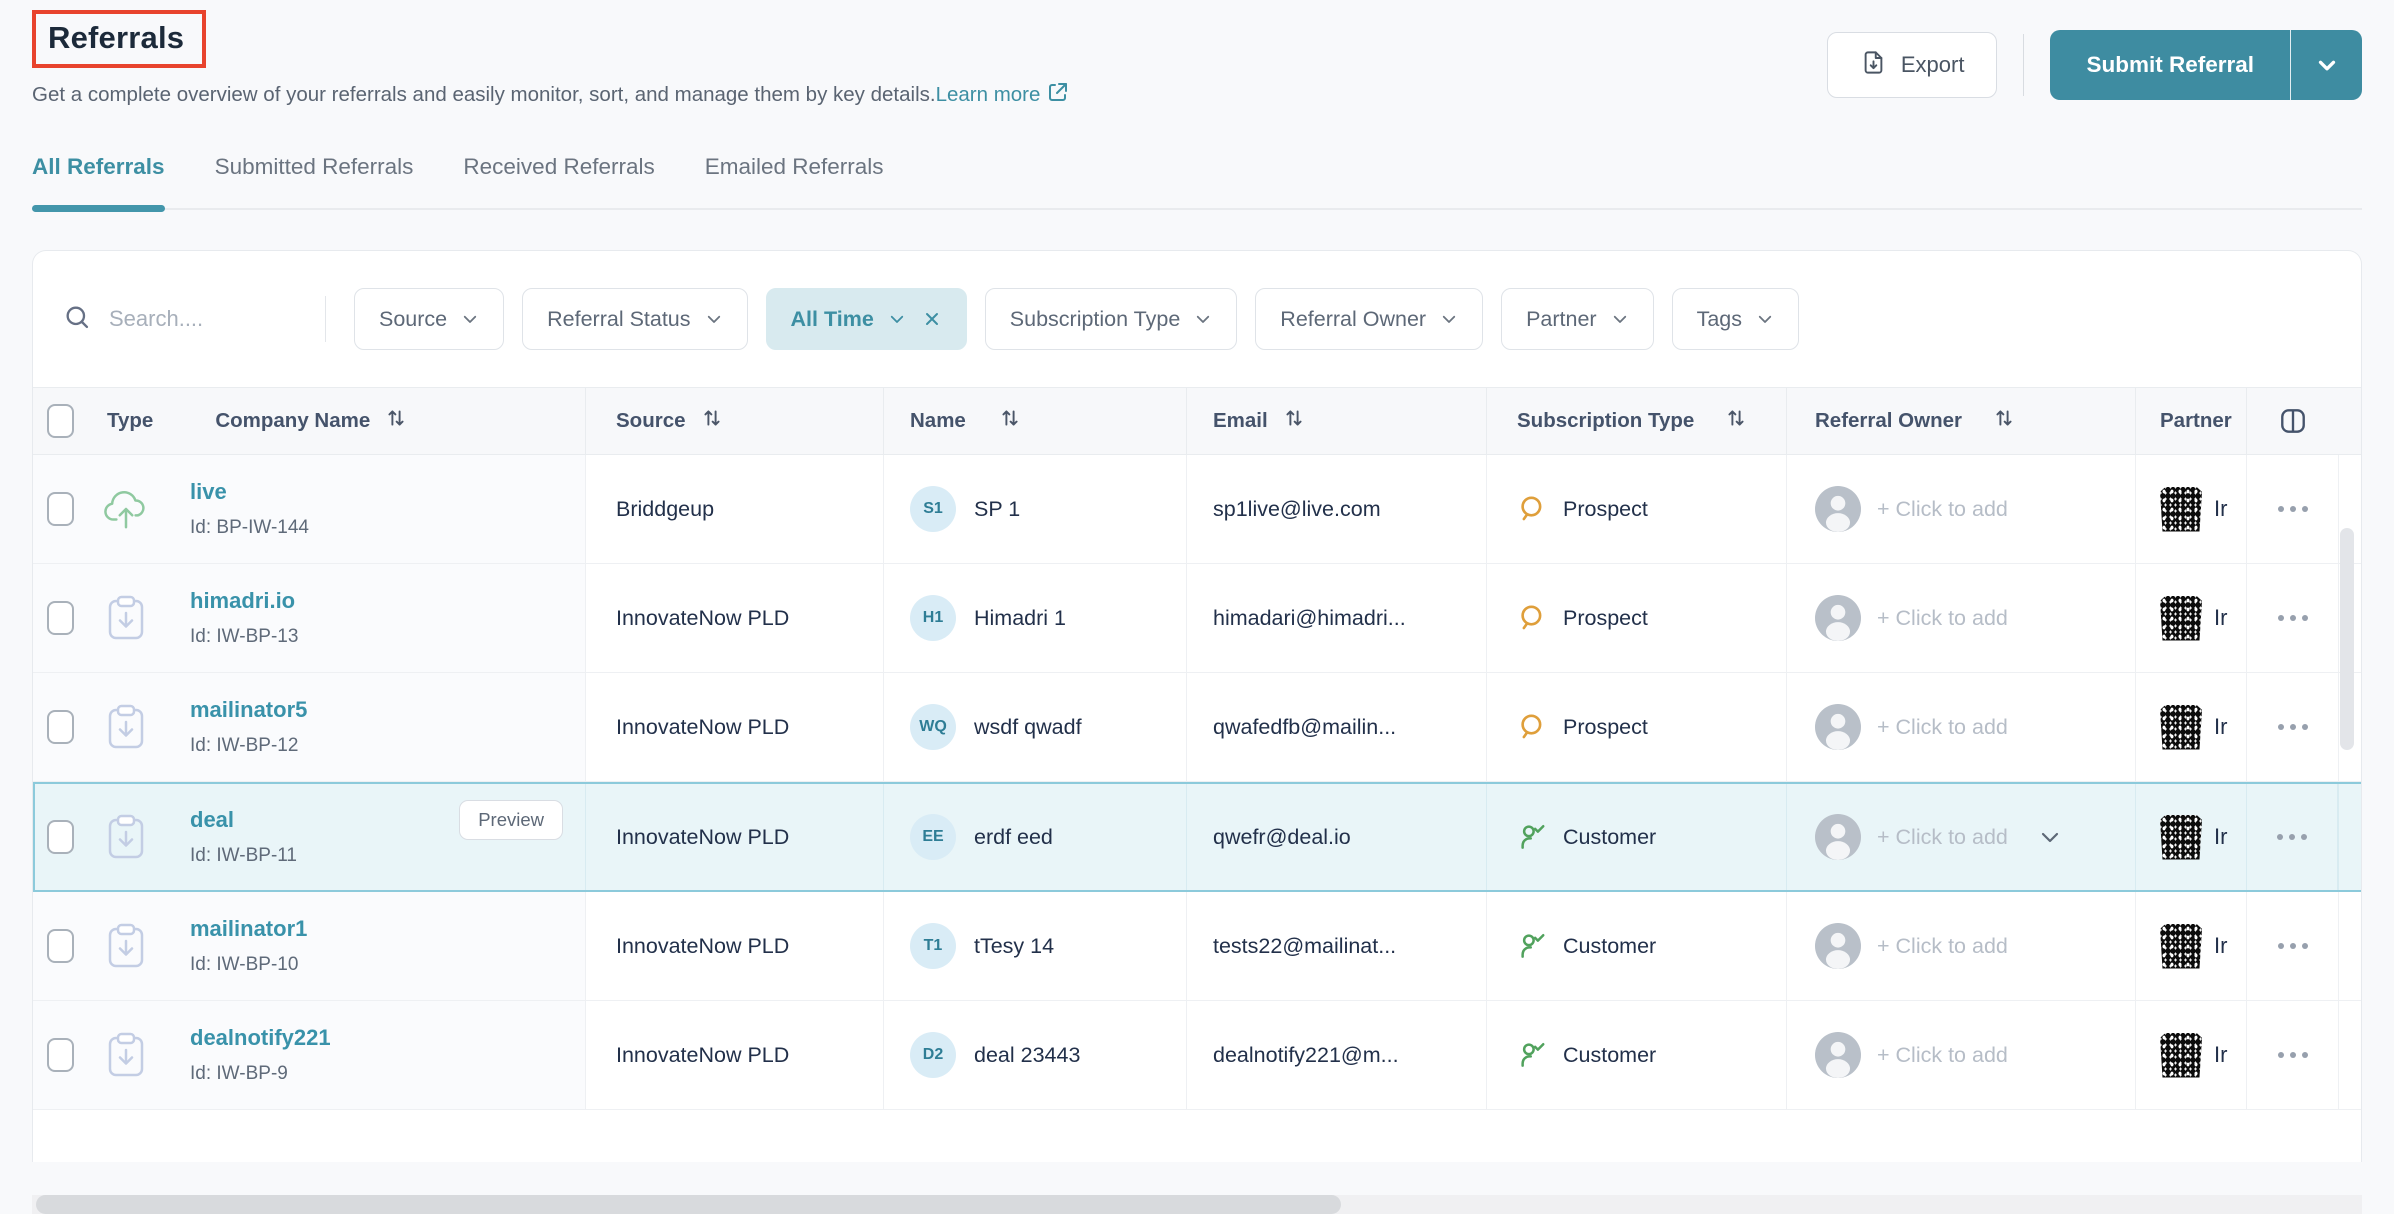 The width and height of the screenshot is (2394, 1214). I want to click on filter-referral-status: Referral Status, so click(635, 319).